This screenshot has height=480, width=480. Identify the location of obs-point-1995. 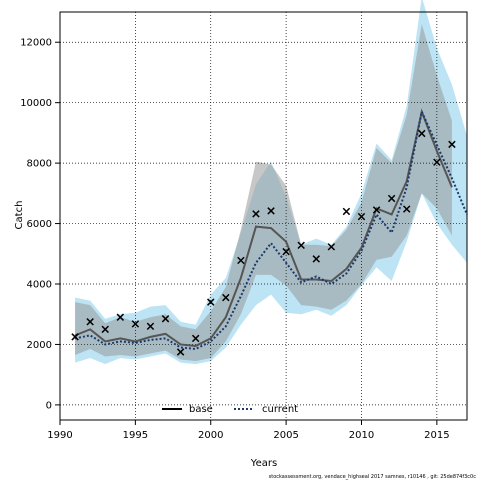
(135, 324).